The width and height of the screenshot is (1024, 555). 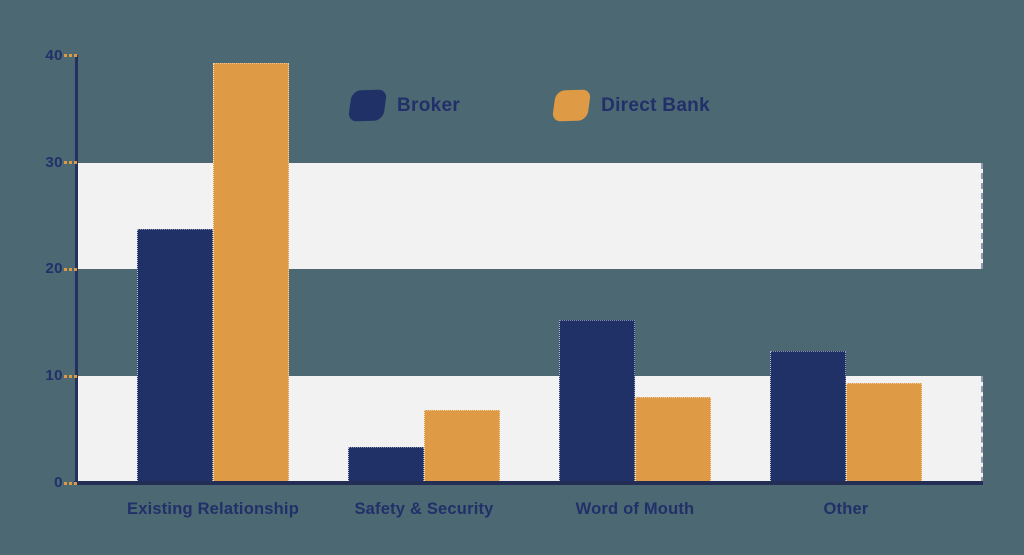 I want to click on bar-broker-word-of-mouth, so click(x=597, y=401).